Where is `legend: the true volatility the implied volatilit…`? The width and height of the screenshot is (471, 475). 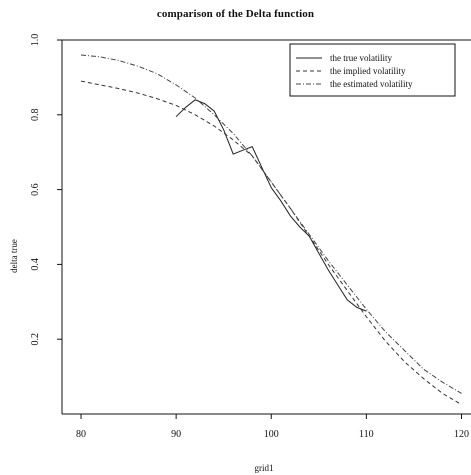
legend: the true volatility the implied volatilit… is located at coordinates (372, 70).